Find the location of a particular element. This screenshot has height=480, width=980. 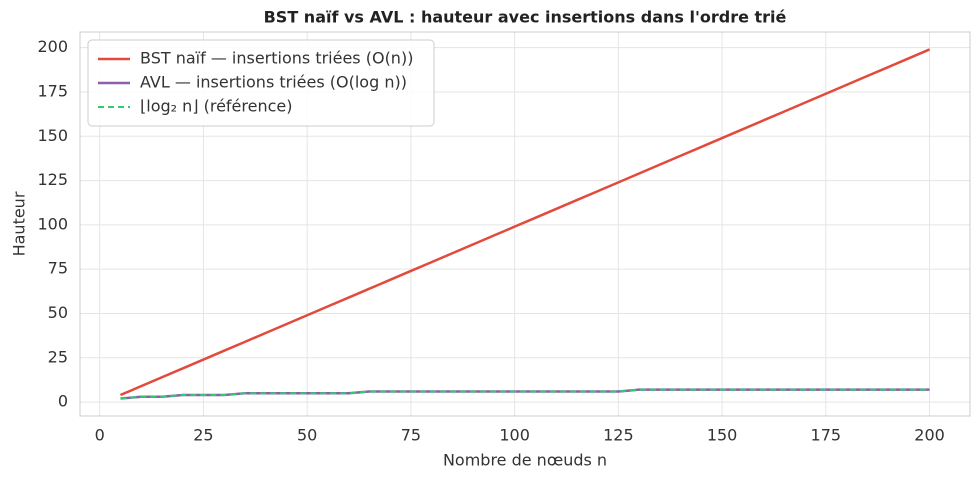

x-tick-label: 25 is located at coordinates (203, 435).